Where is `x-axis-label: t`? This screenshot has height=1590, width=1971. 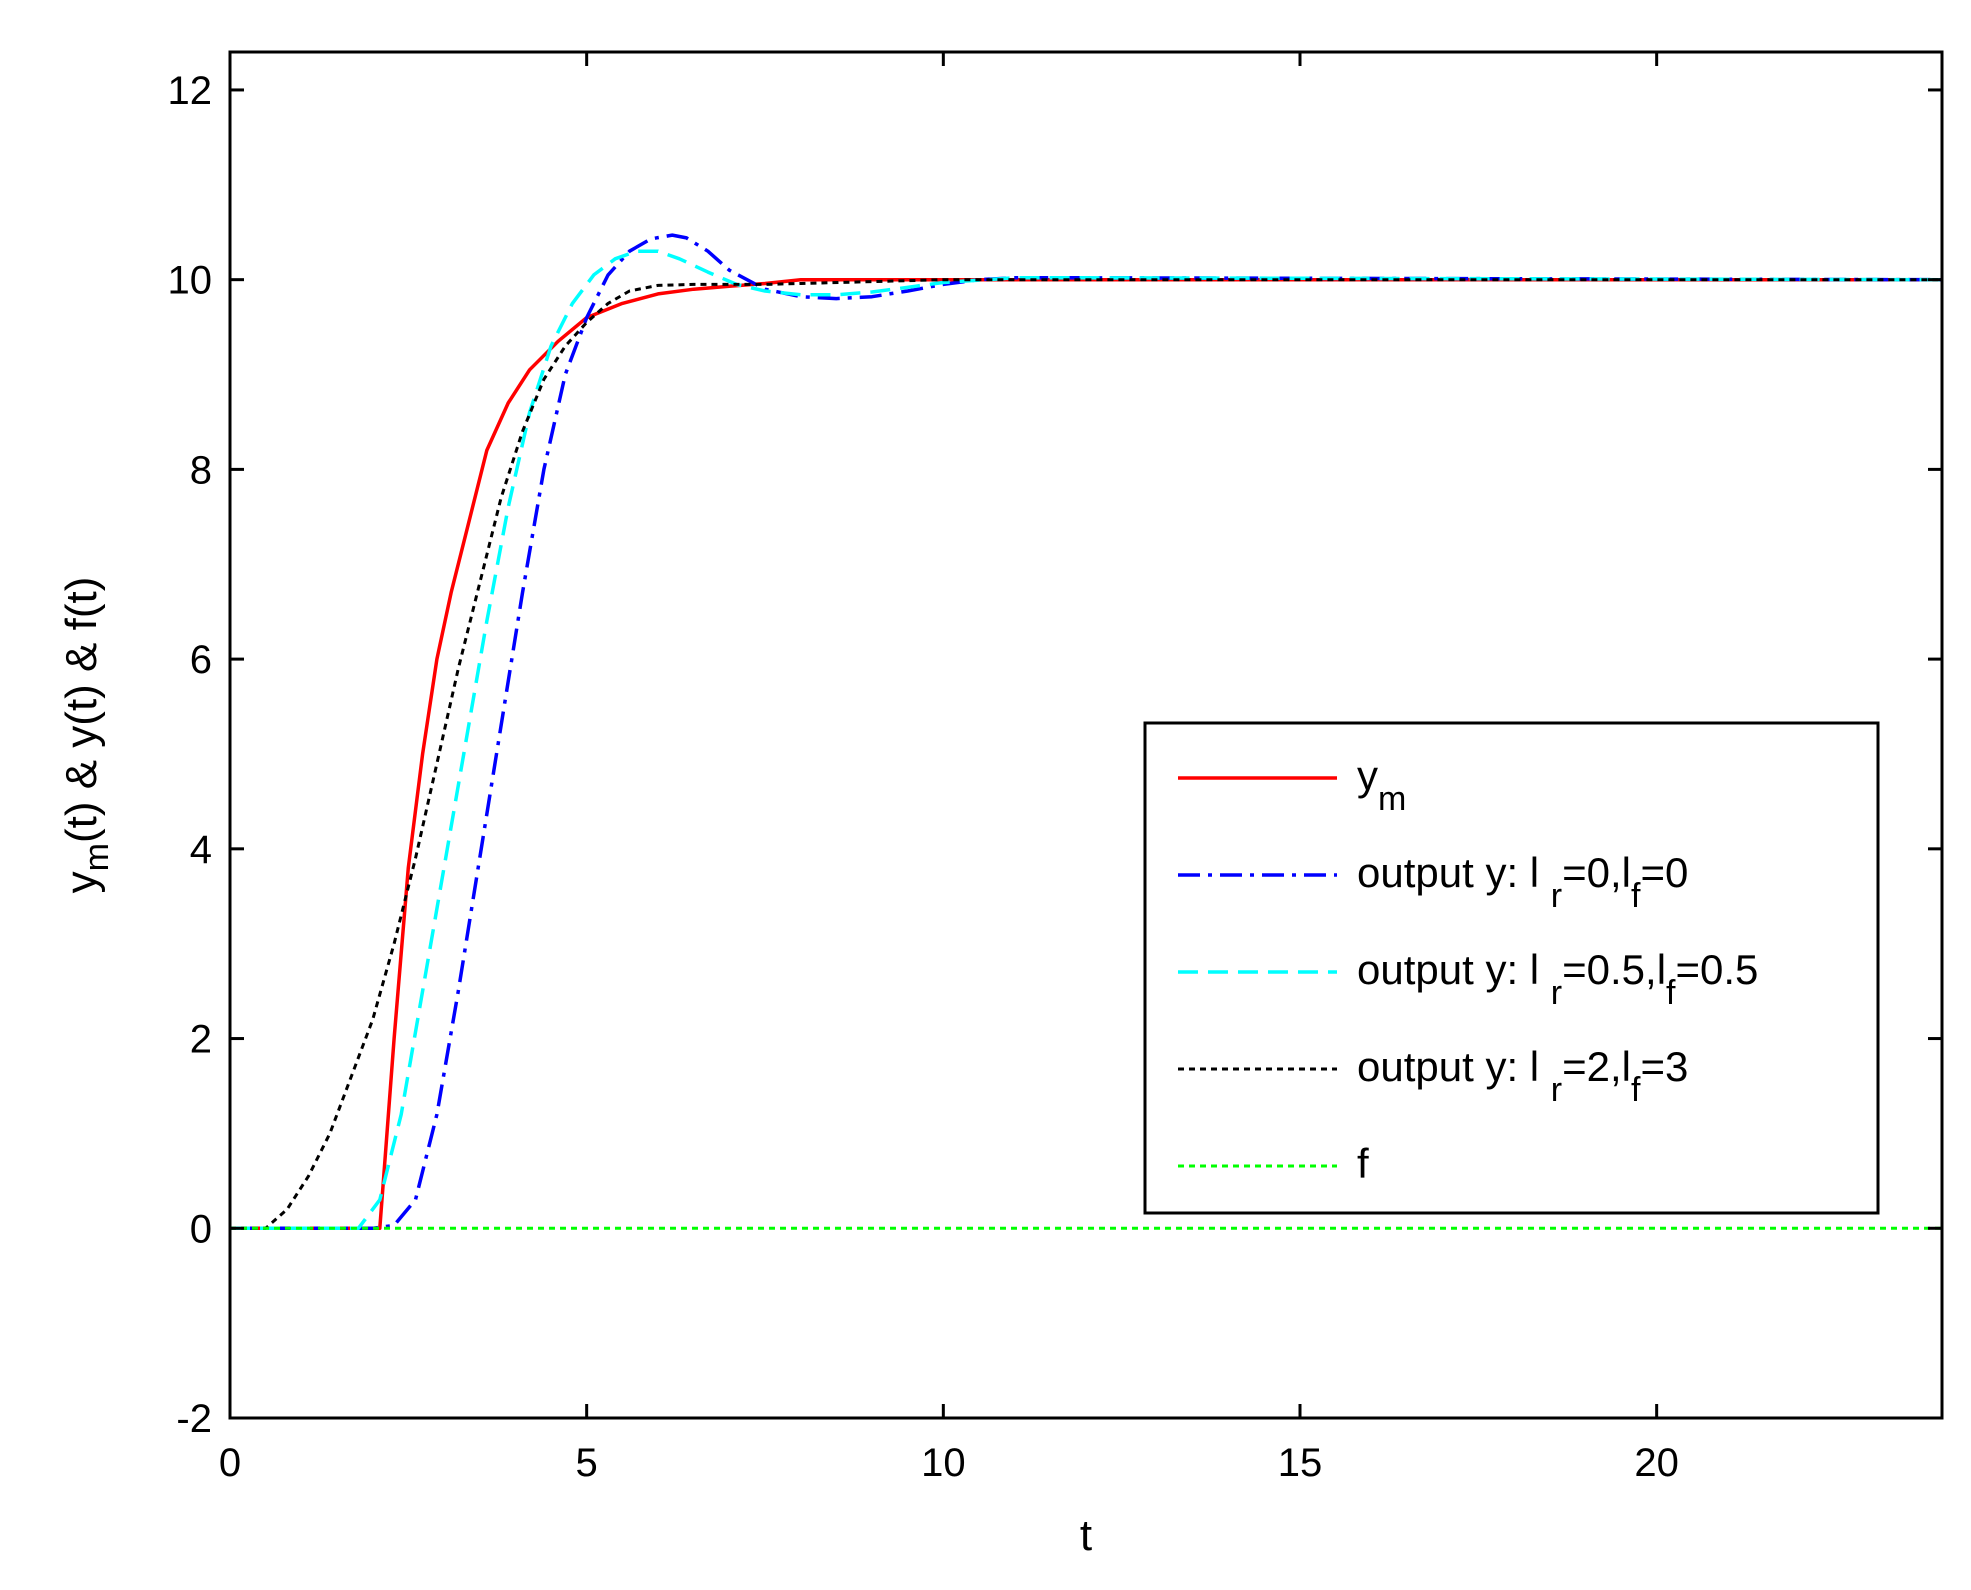
x-axis-label: t is located at coordinates (1086, 1535).